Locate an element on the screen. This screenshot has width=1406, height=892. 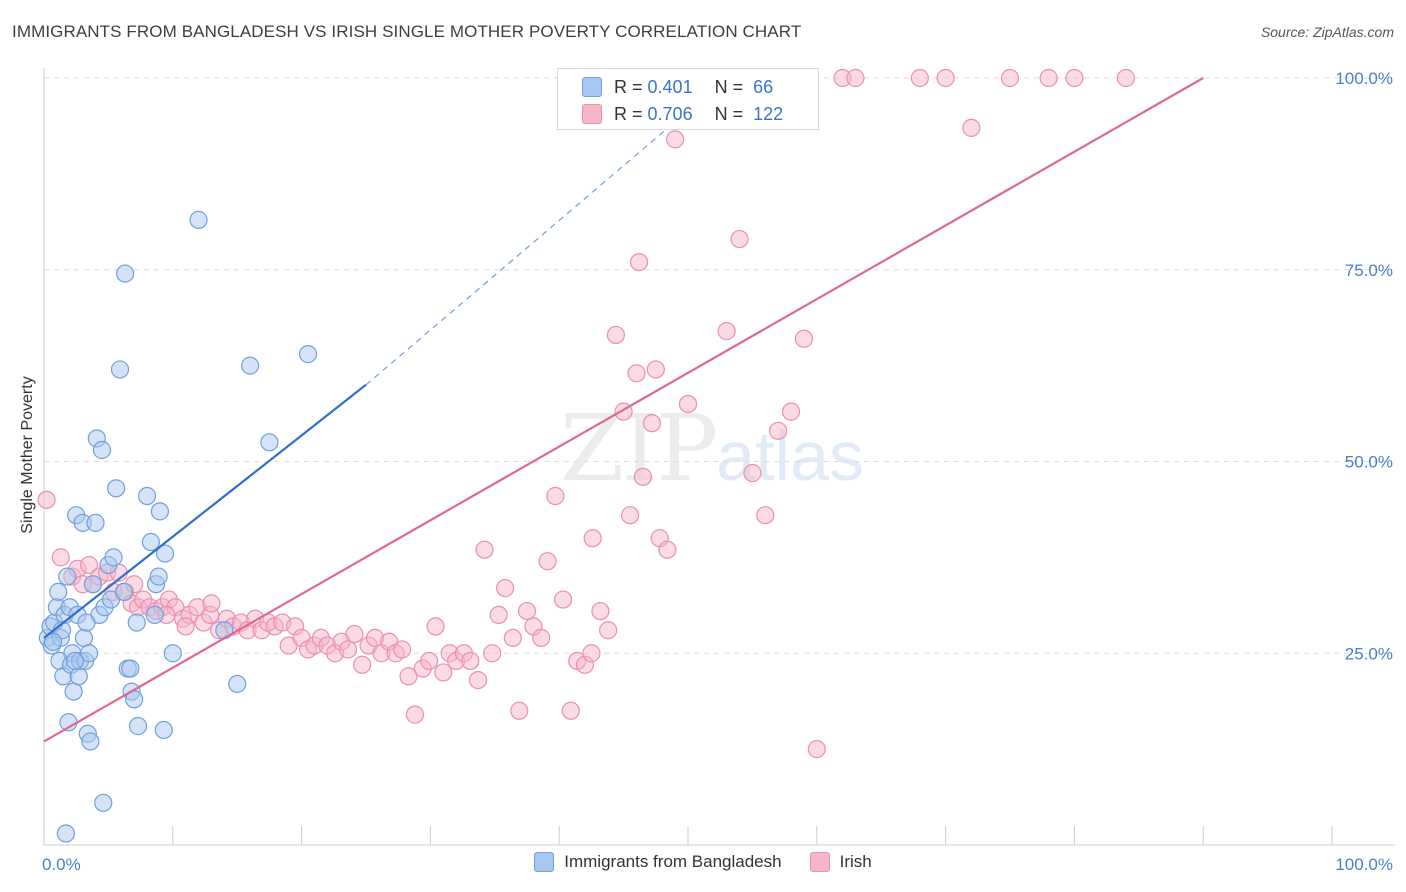
legend-swatch-bangladesh is located at coordinates (544, 862).